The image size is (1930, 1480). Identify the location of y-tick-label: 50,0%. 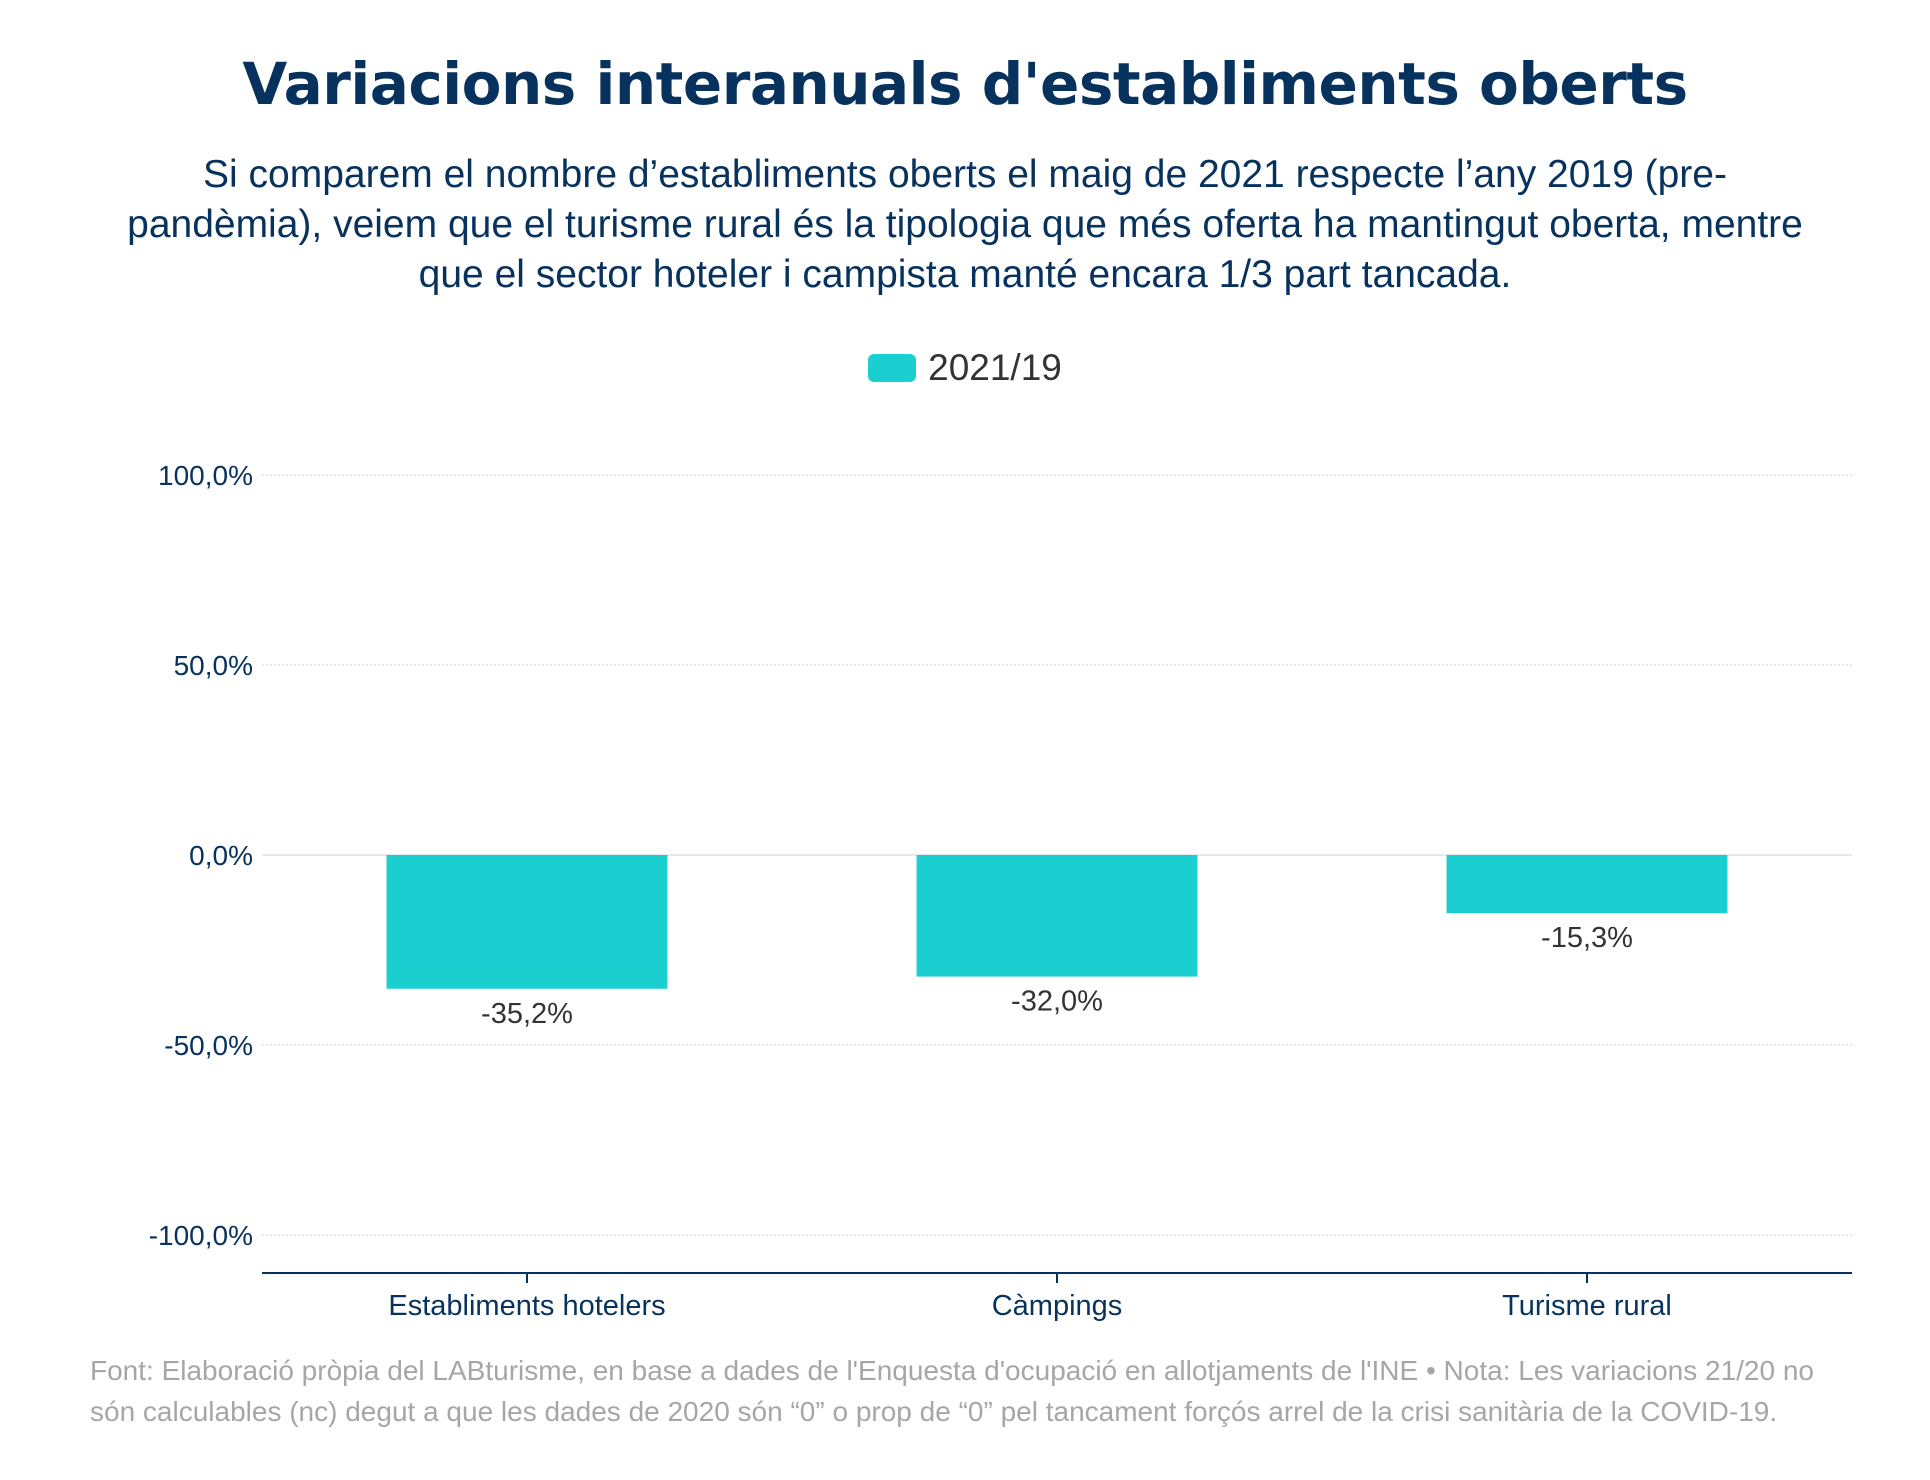
(213, 665).